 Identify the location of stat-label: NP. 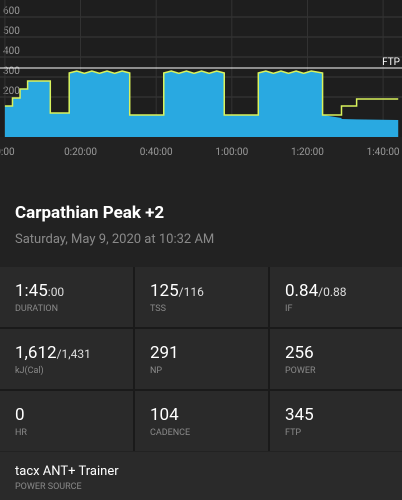
(156, 371).